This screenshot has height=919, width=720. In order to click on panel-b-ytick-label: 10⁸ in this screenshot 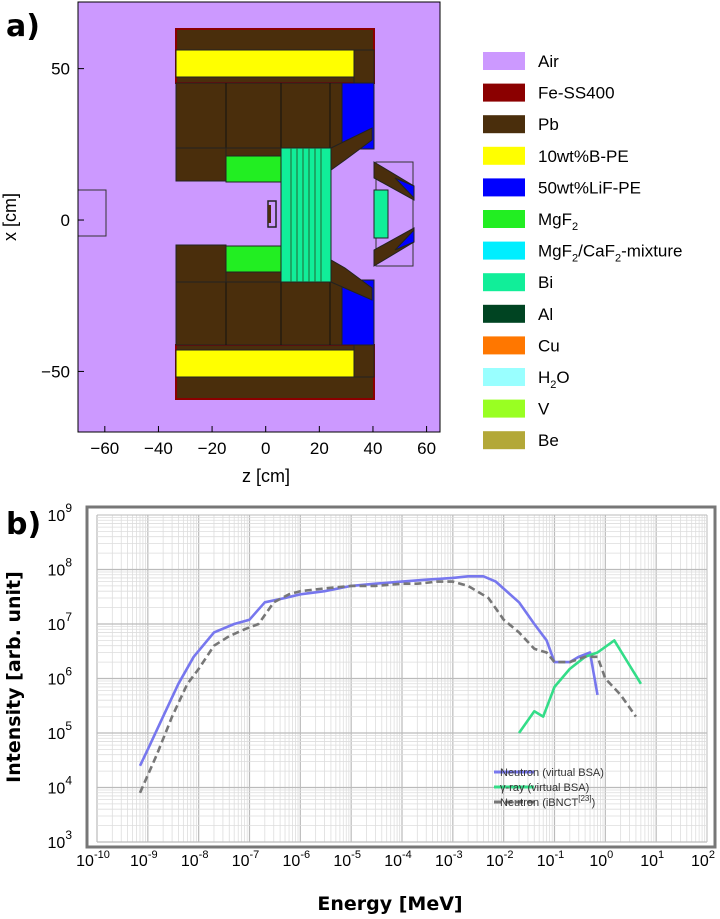, I will do `click(60, 568)`.